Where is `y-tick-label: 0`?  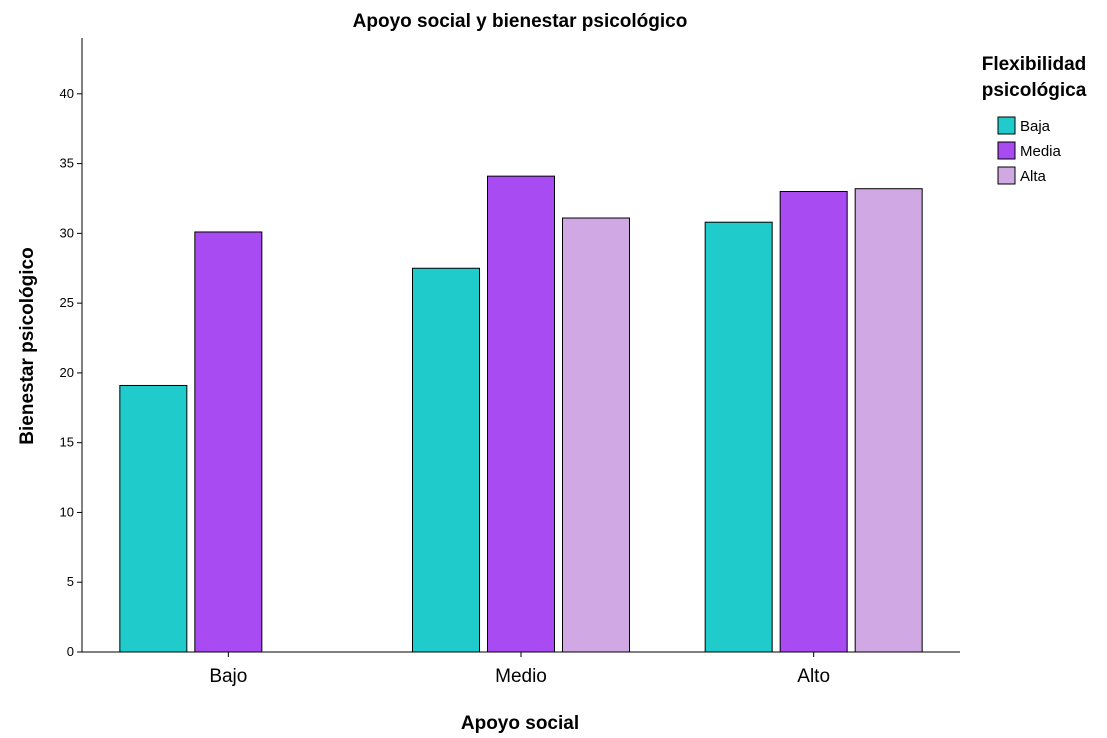 y-tick-label: 0 is located at coordinates (70, 651).